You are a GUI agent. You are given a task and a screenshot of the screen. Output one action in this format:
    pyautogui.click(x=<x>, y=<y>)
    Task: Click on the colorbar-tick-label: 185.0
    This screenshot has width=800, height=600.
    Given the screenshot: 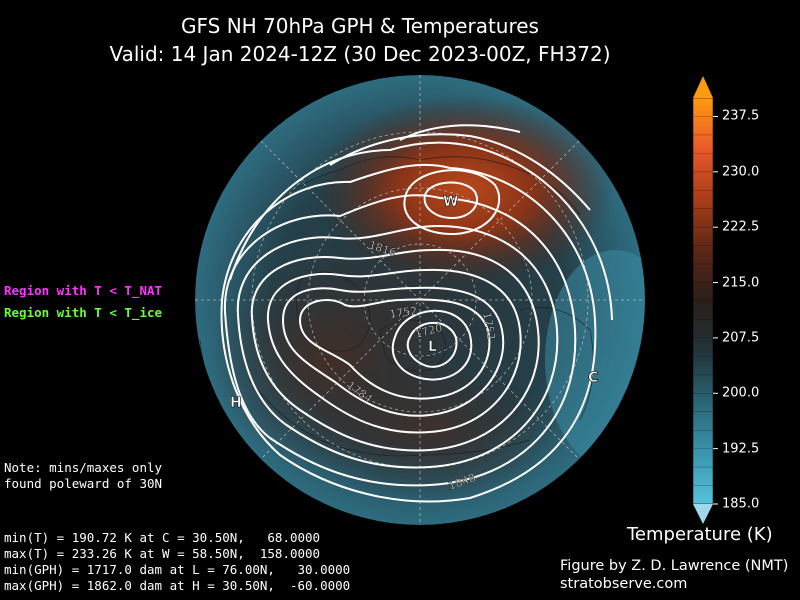 What is the action you would take?
    pyautogui.click(x=741, y=504)
    